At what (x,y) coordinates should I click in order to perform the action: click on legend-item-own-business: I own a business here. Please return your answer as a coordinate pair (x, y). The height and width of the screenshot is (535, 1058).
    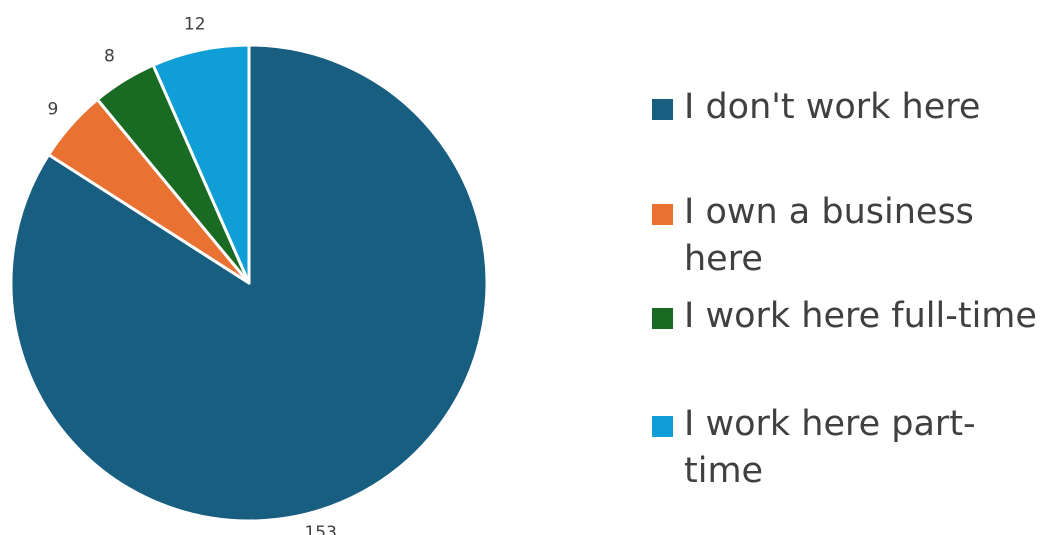
    Looking at the image, I should click on (833, 236).